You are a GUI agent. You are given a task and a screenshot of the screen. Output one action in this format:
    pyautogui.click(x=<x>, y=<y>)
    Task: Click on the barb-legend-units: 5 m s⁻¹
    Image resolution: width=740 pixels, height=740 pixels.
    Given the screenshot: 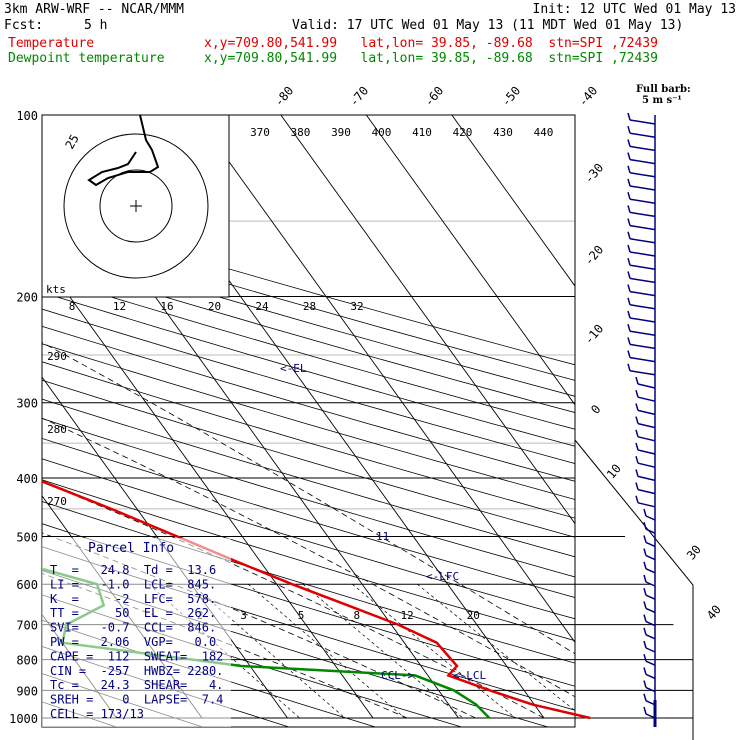 What is the action you would take?
    pyautogui.click(x=662, y=100)
    